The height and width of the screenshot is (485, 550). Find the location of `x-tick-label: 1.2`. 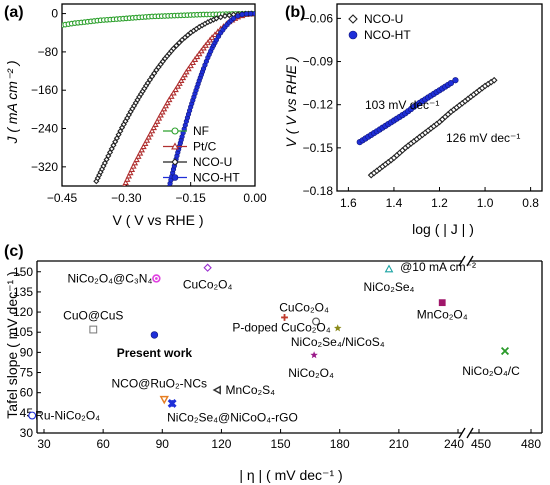

x-tick-label: 1.2 is located at coordinates (439, 203).